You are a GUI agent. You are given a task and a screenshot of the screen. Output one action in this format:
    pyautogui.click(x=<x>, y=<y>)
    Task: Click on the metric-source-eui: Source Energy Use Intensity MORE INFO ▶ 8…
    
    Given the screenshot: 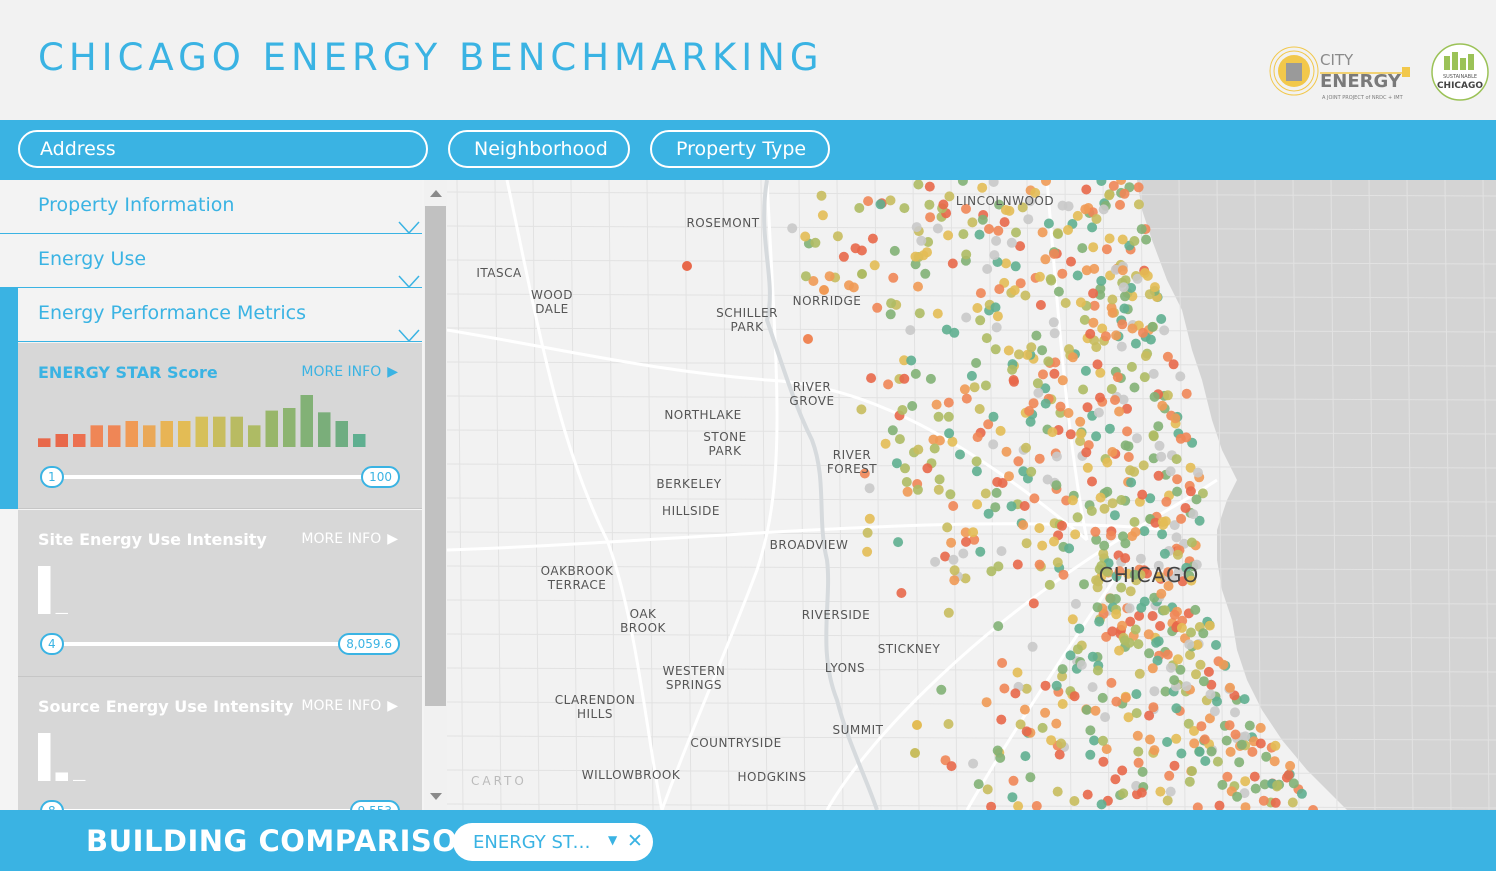 What is the action you would take?
    pyautogui.click(x=220, y=743)
    